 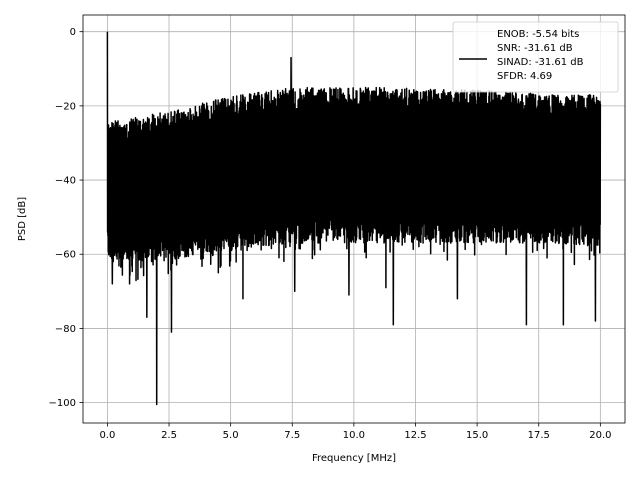 What do you see at coordinates (22, 219) in the screenshot?
I see `y-axis-label: PSD [dB]` at bounding box center [22, 219].